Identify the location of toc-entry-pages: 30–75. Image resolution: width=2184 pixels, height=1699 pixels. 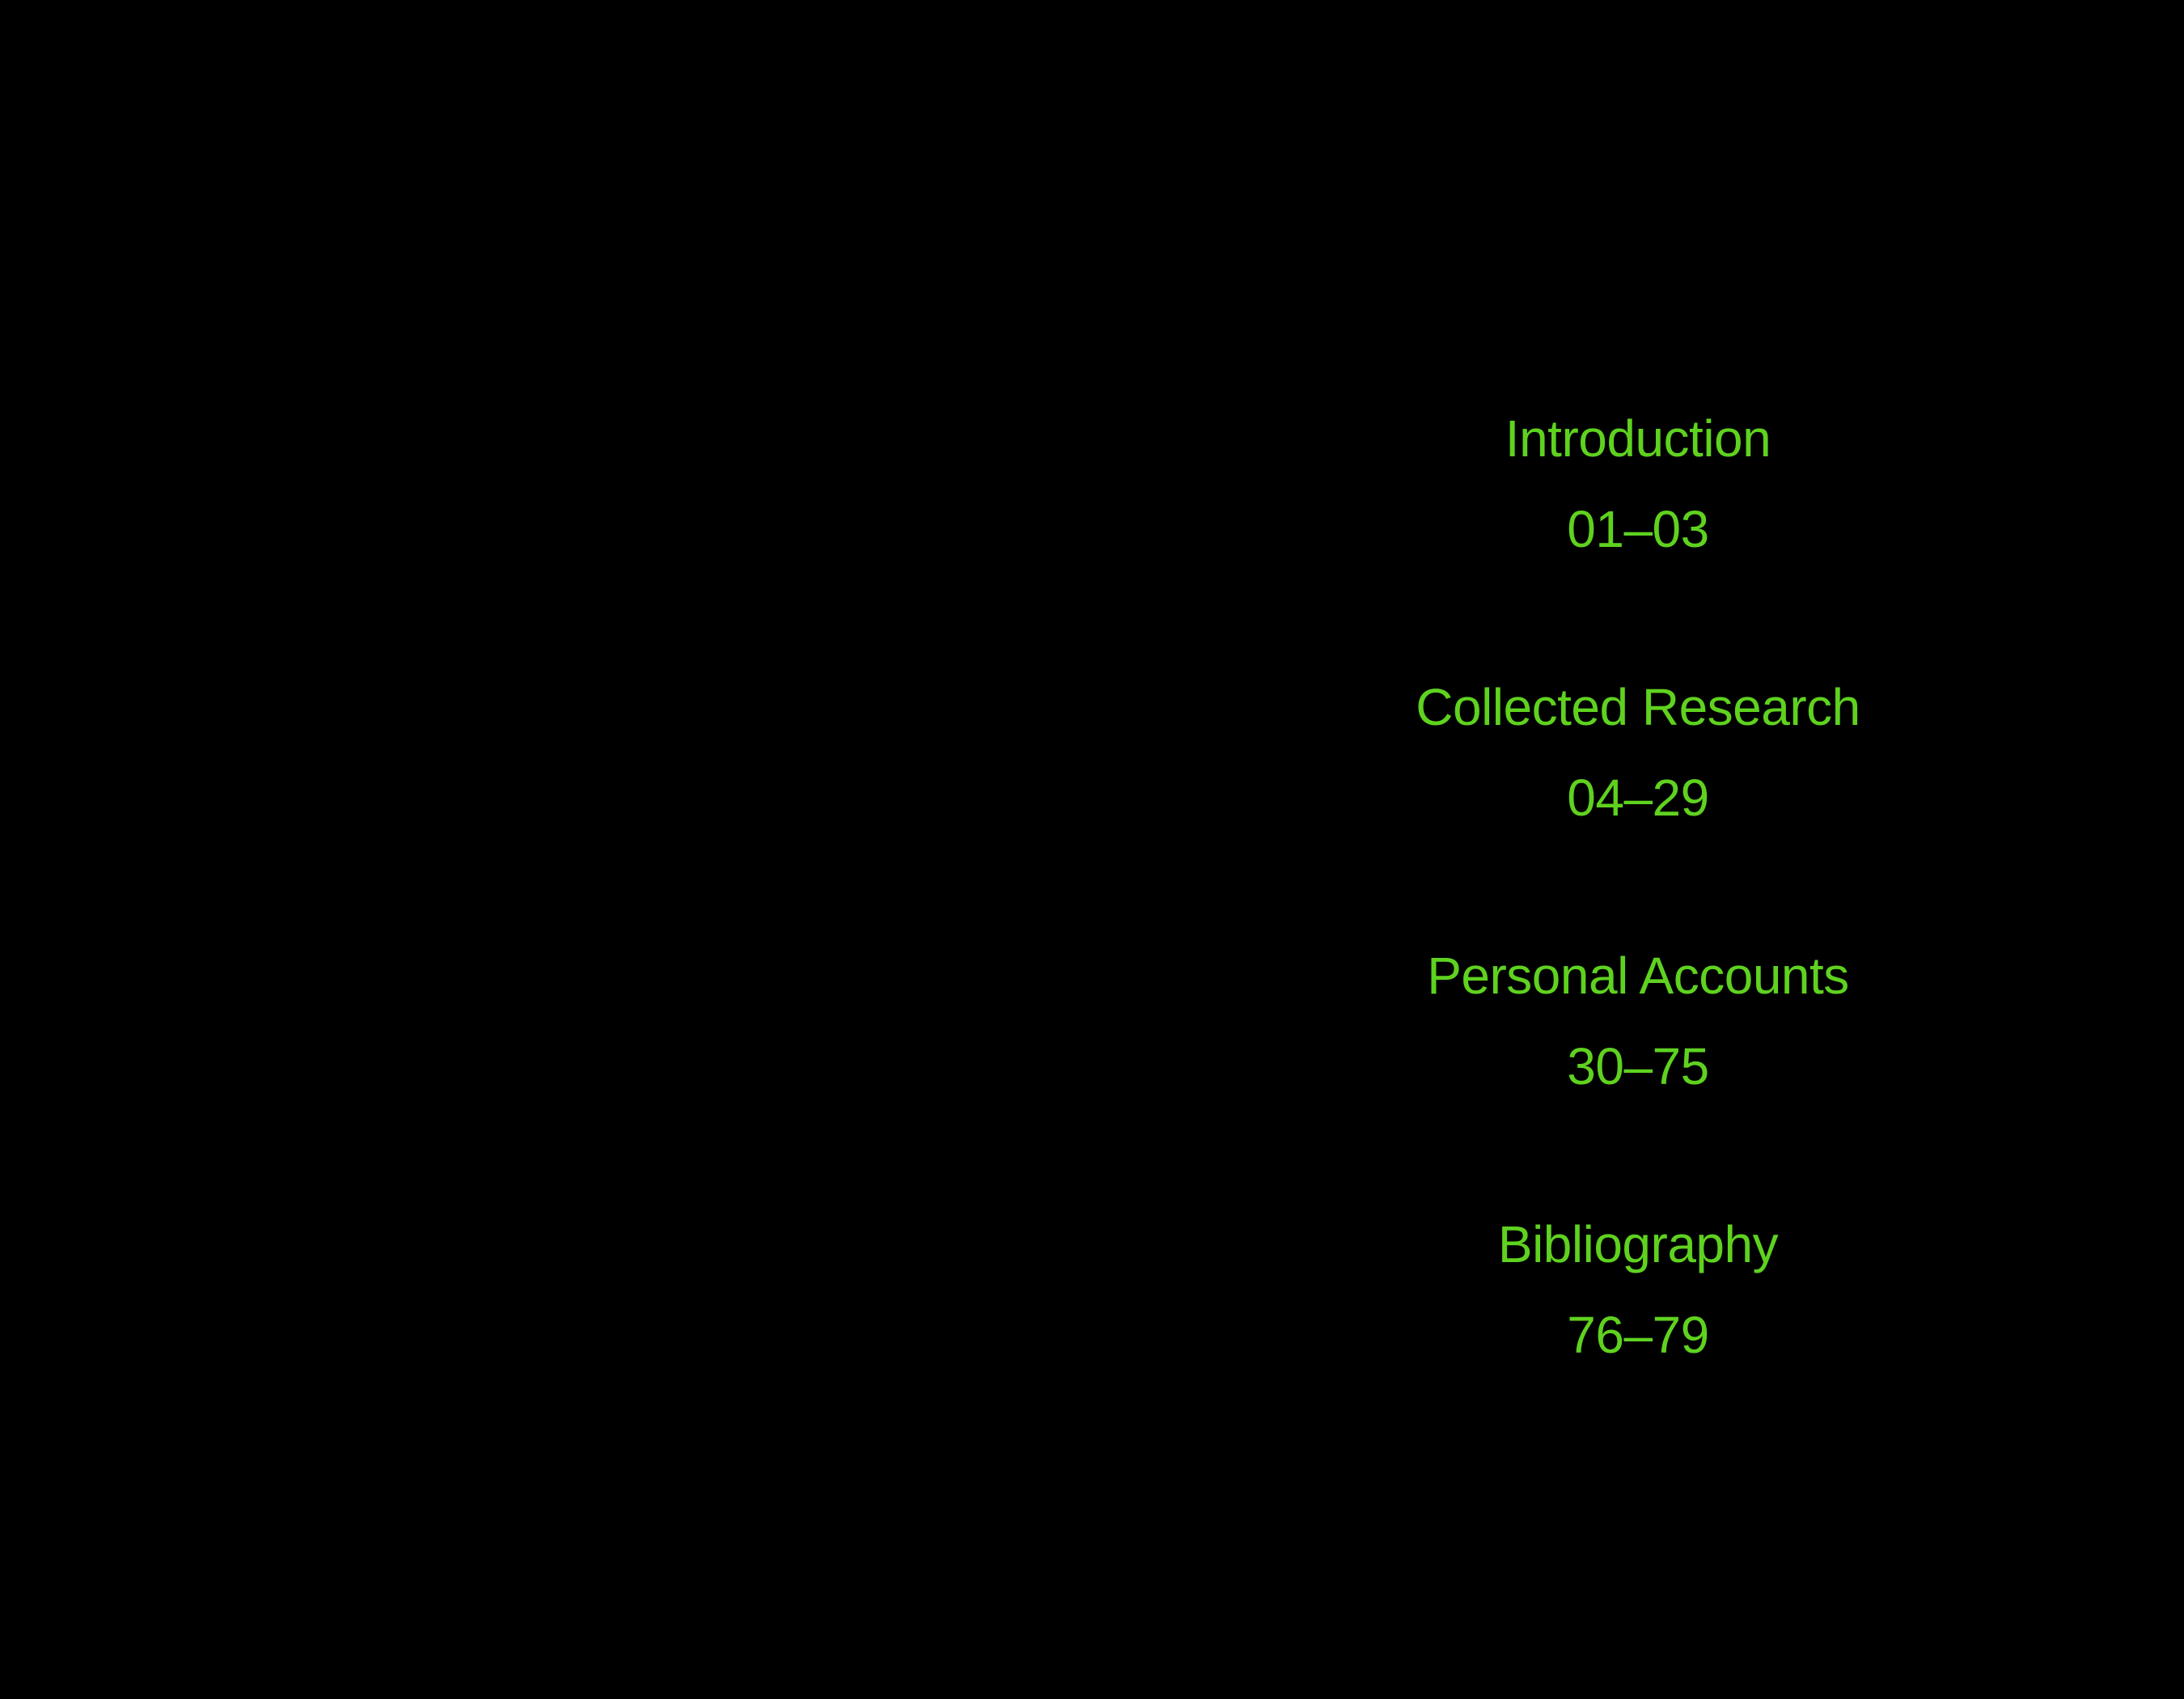
(1638, 1066).